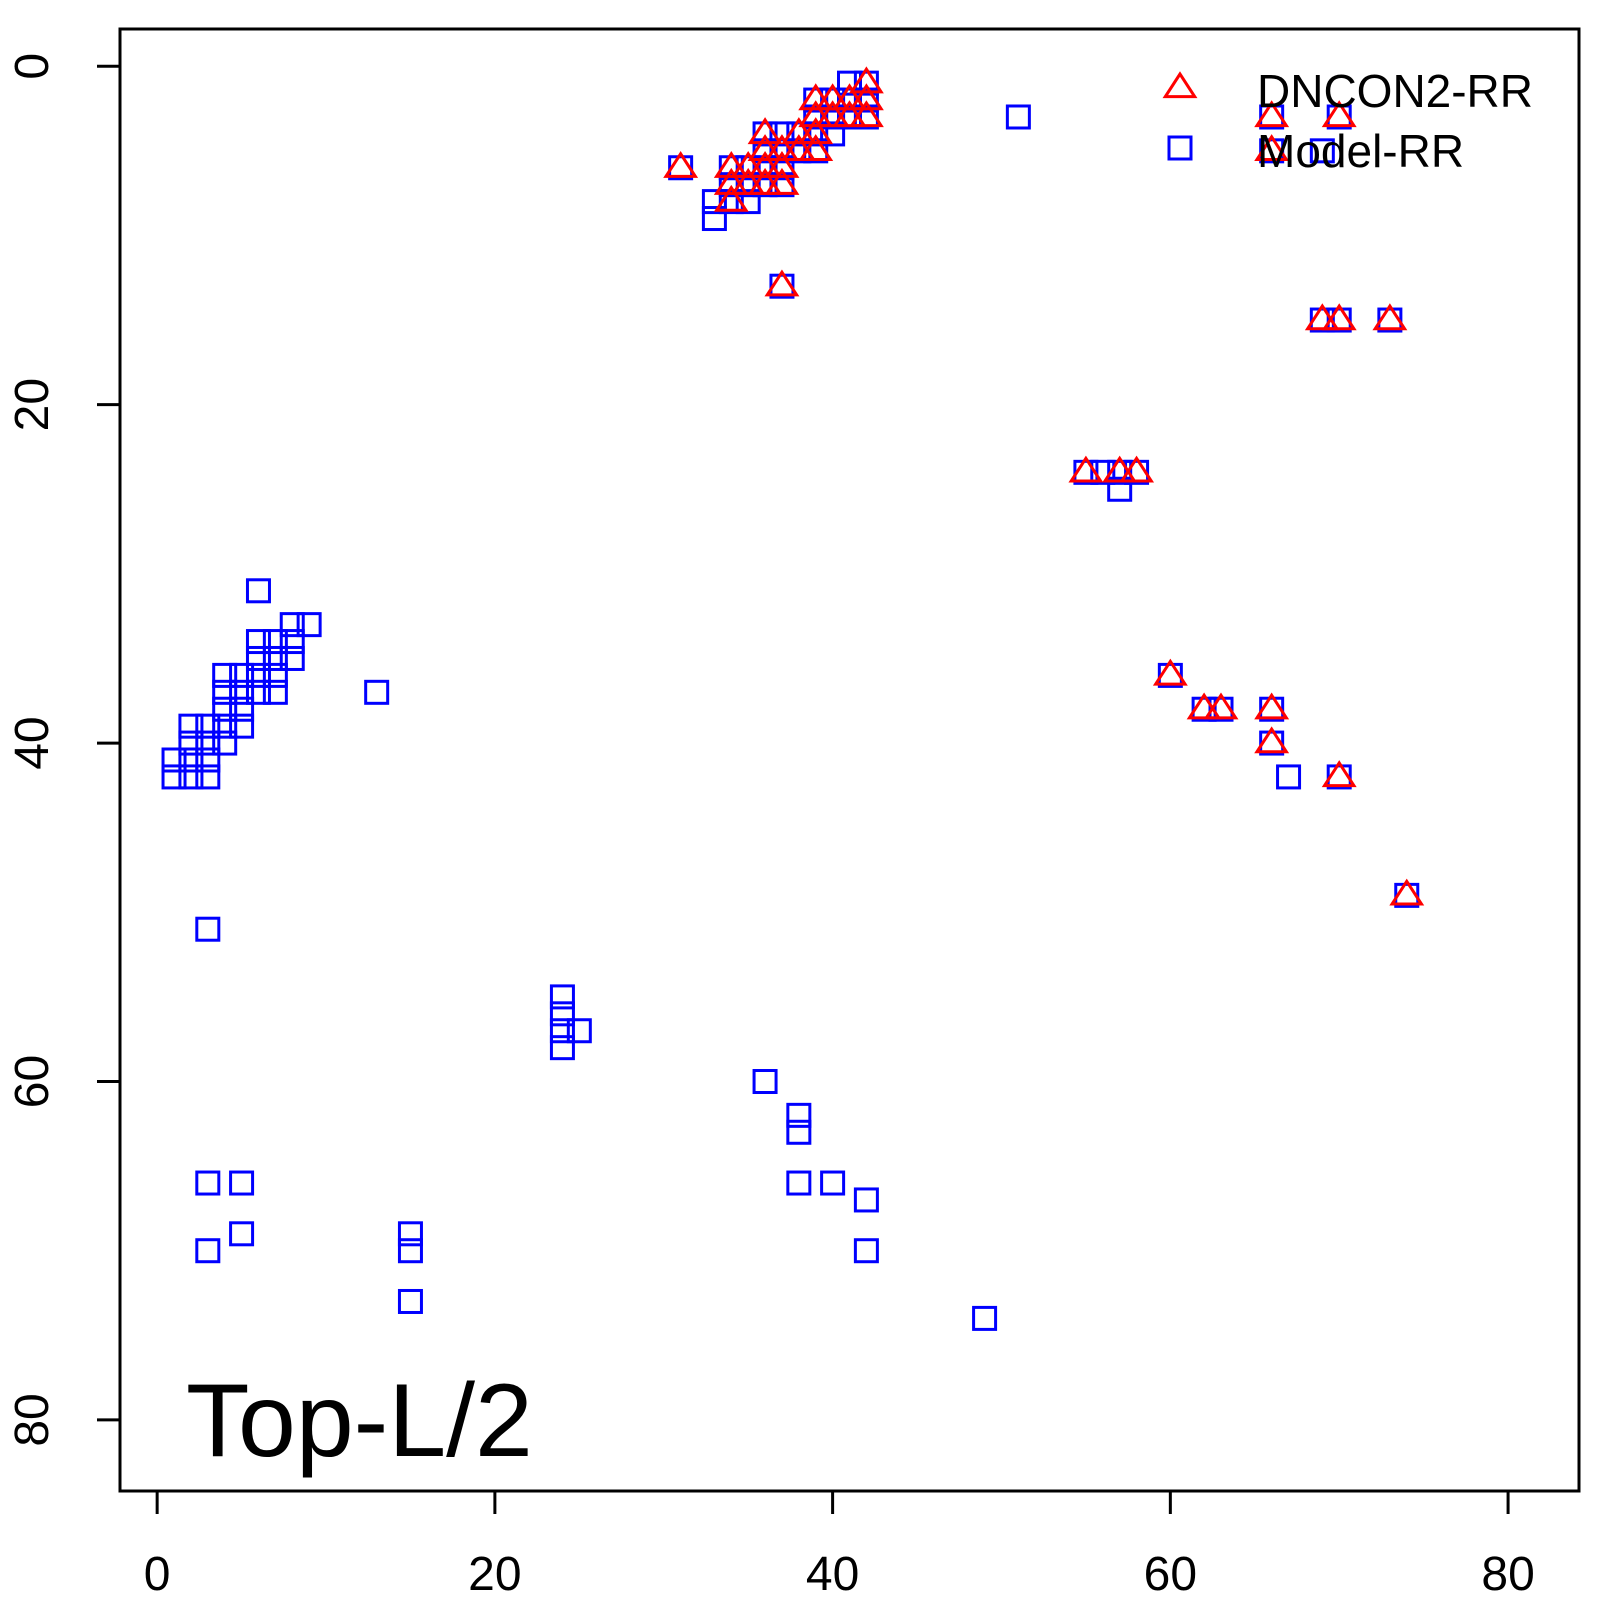 The image size is (1600, 1600). What do you see at coordinates (494, 1574) in the screenshot?
I see `x-tick-label: 20` at bounding box center [494, 1574].